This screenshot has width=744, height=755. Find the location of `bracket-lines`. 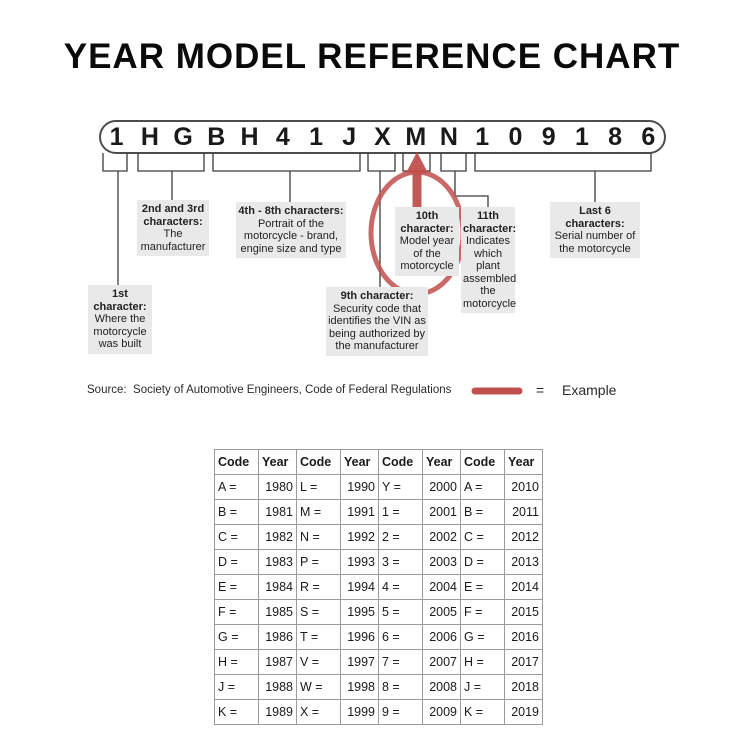

bracket-lines is located at coordinates (377, 220).